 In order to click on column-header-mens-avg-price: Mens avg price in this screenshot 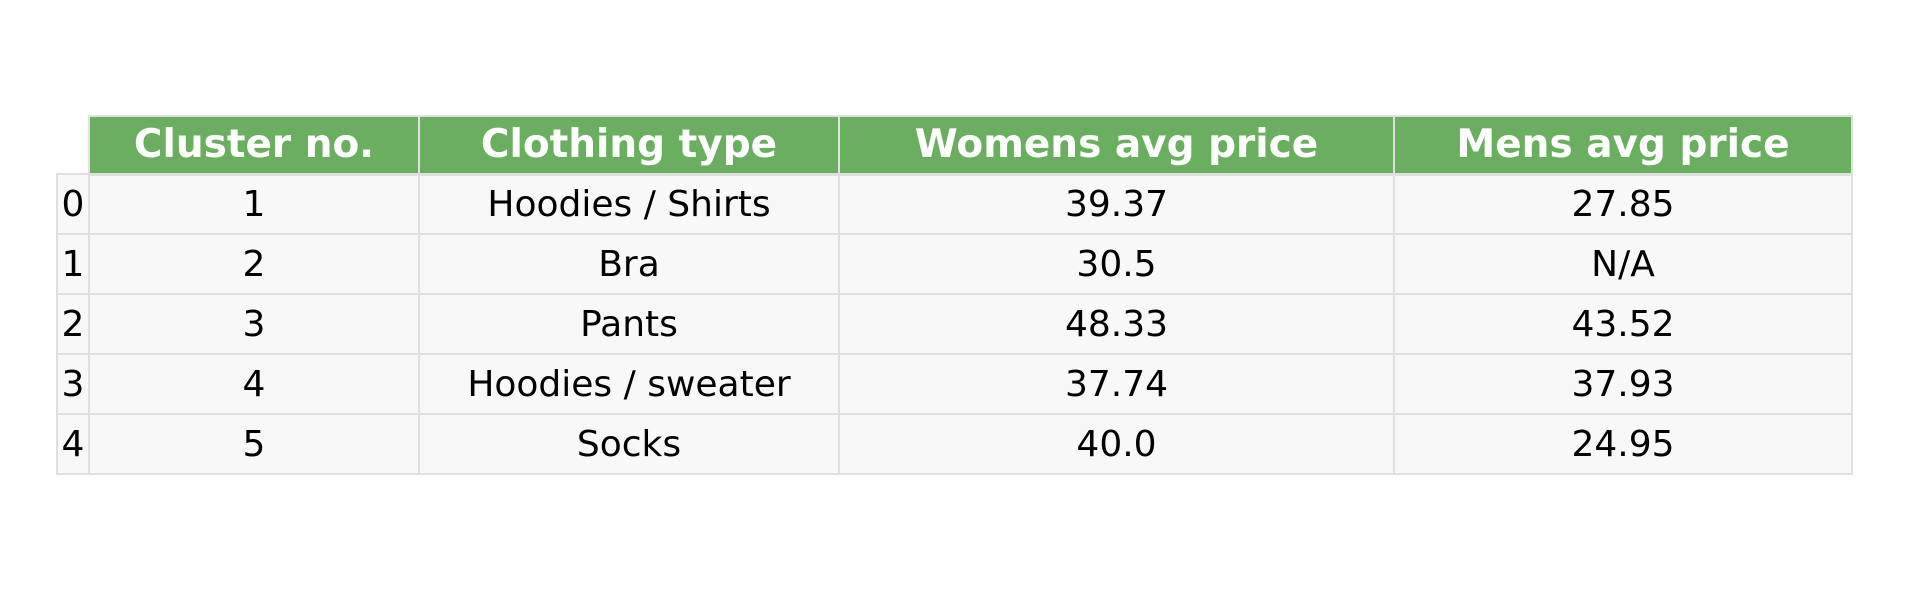, I will do `click(1623, 145)`.